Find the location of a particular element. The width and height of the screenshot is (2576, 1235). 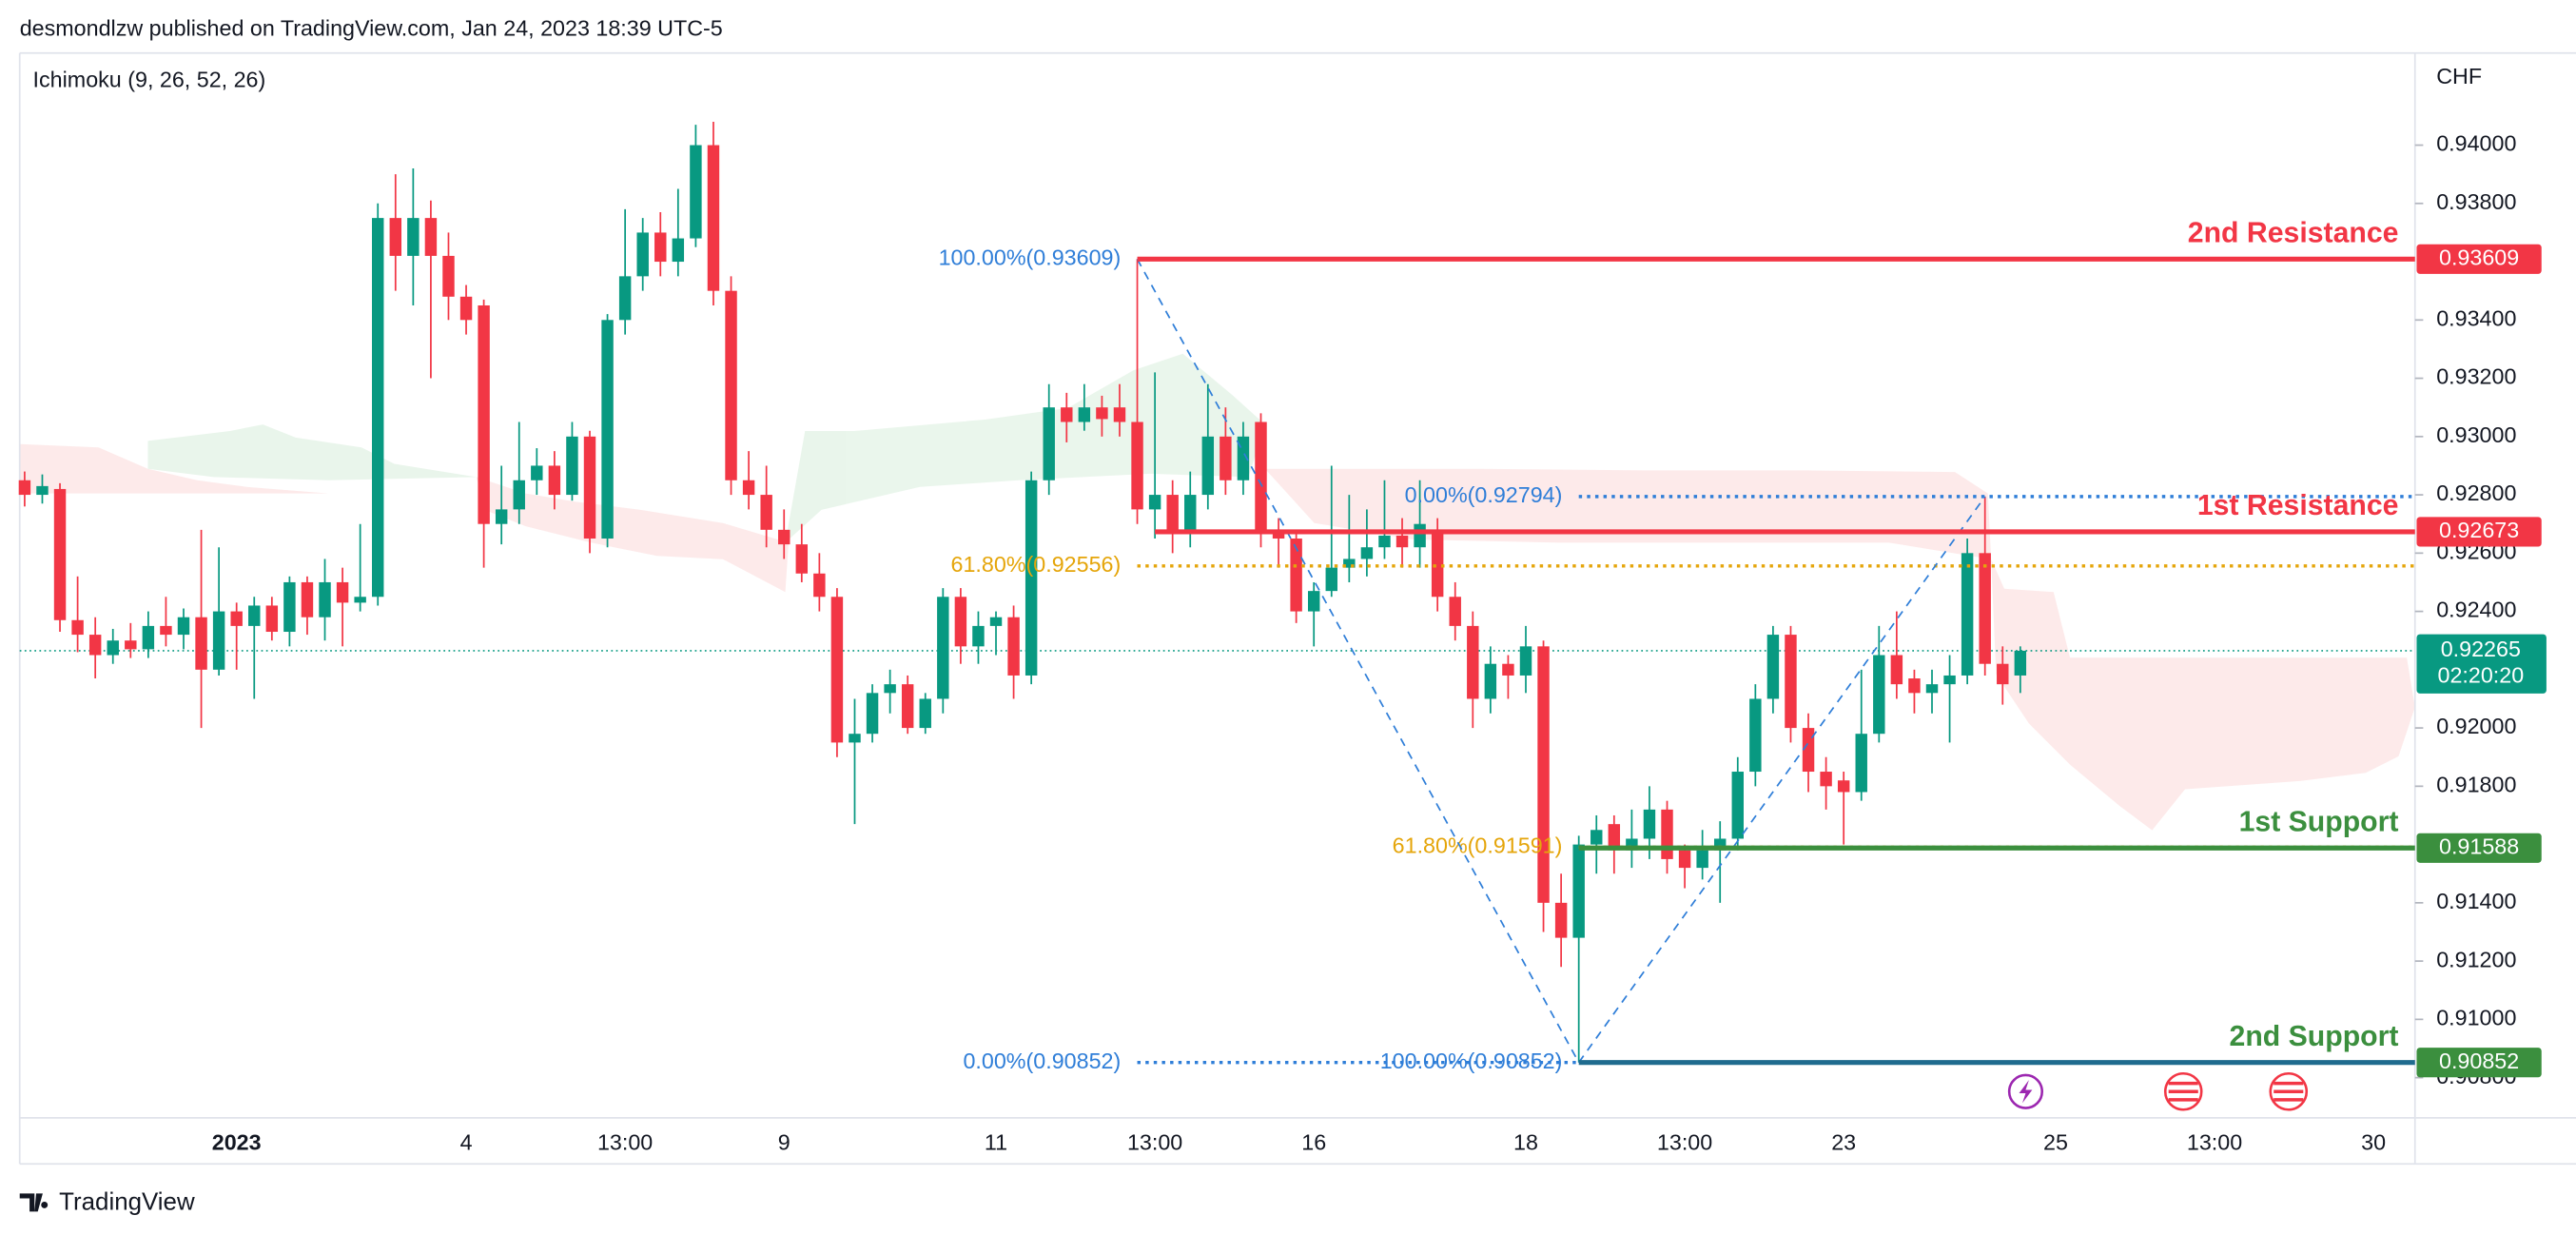

price-tag-label: 0.91588 is located at coordinates (2479, 845).